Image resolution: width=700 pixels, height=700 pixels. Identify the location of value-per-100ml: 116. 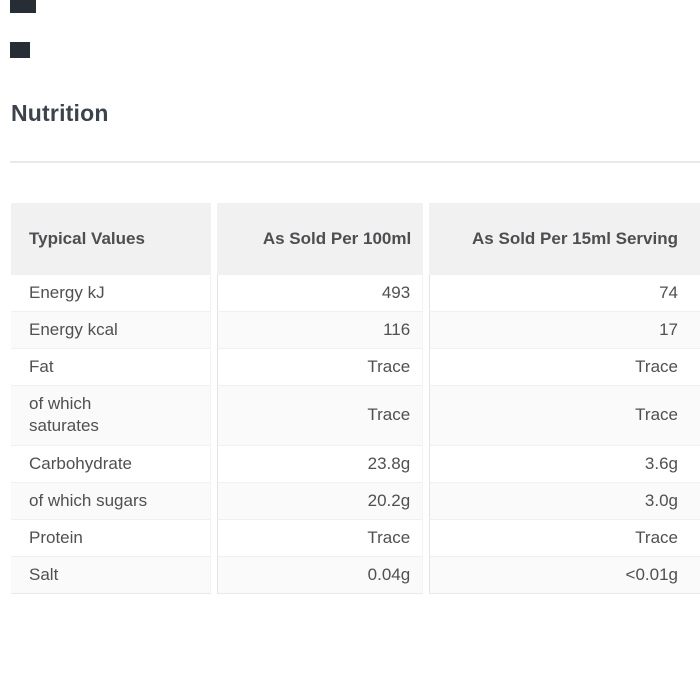
(320, 331).